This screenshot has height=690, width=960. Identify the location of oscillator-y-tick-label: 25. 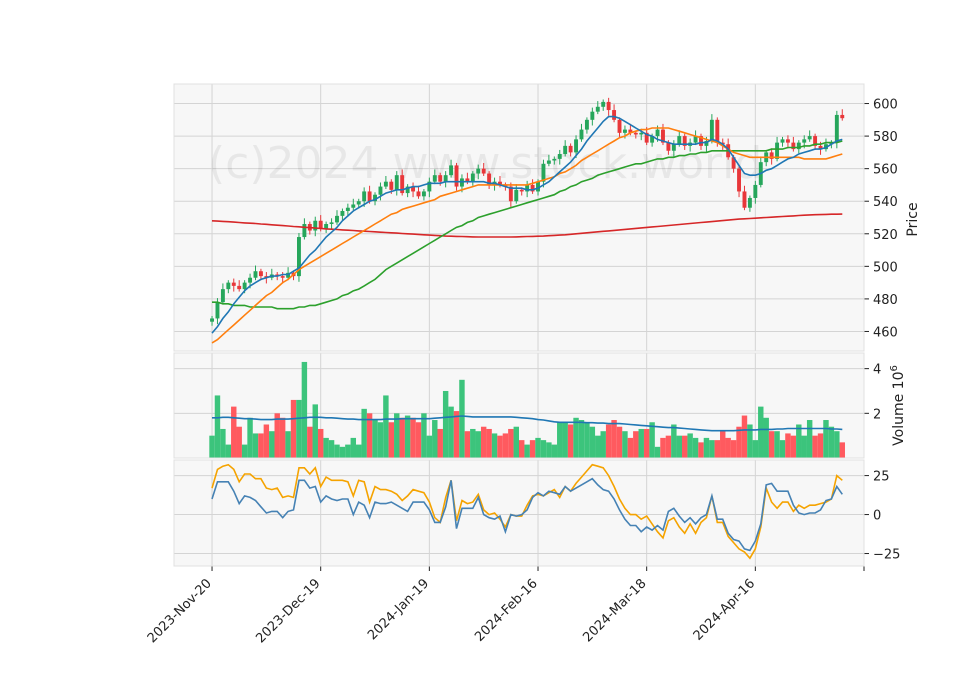
(881, 477).